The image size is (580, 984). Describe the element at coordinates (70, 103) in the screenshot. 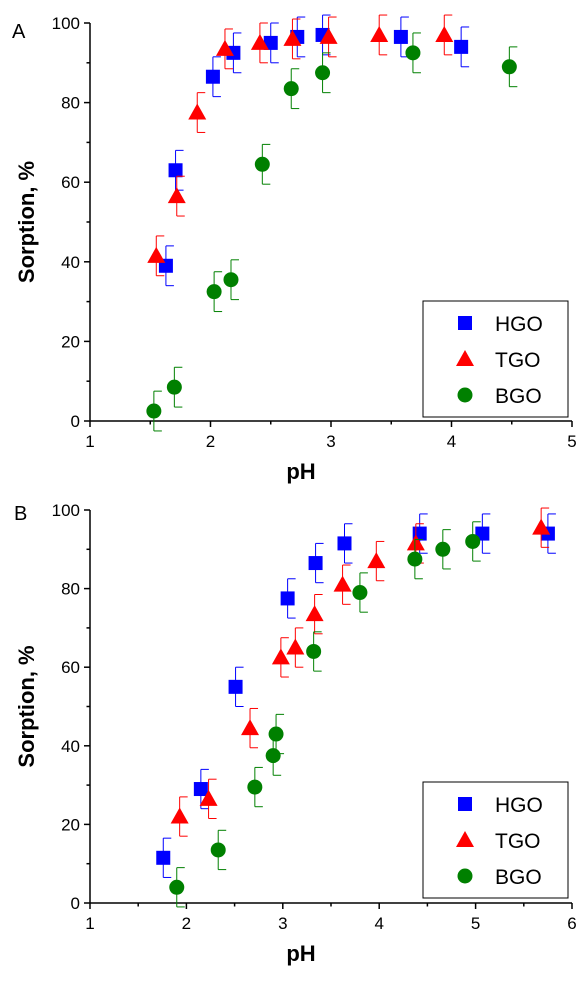

I see `y-tick-label: 80` at that location.